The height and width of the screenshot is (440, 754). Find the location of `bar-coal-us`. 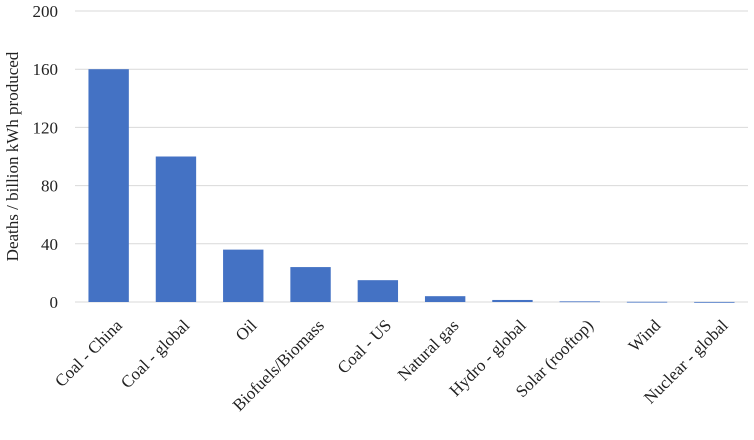

bar-coal-us is located at coordinates (378, 291).